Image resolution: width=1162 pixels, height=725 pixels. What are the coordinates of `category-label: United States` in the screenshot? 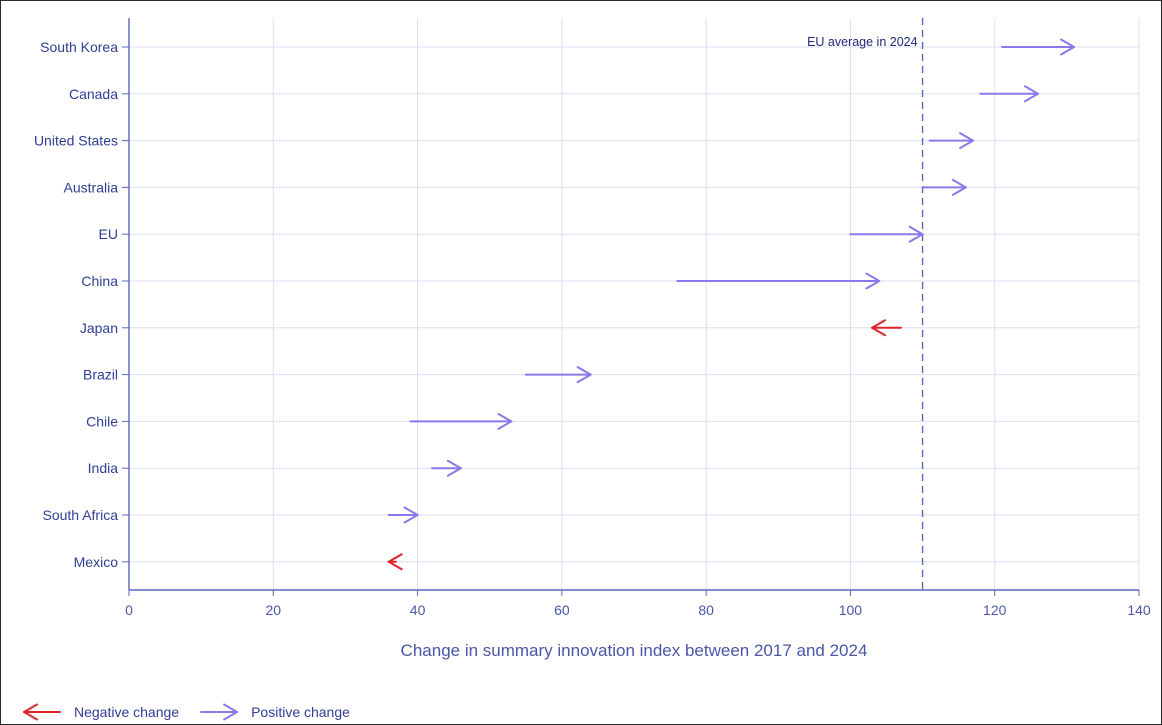 It's located at (76, 141).